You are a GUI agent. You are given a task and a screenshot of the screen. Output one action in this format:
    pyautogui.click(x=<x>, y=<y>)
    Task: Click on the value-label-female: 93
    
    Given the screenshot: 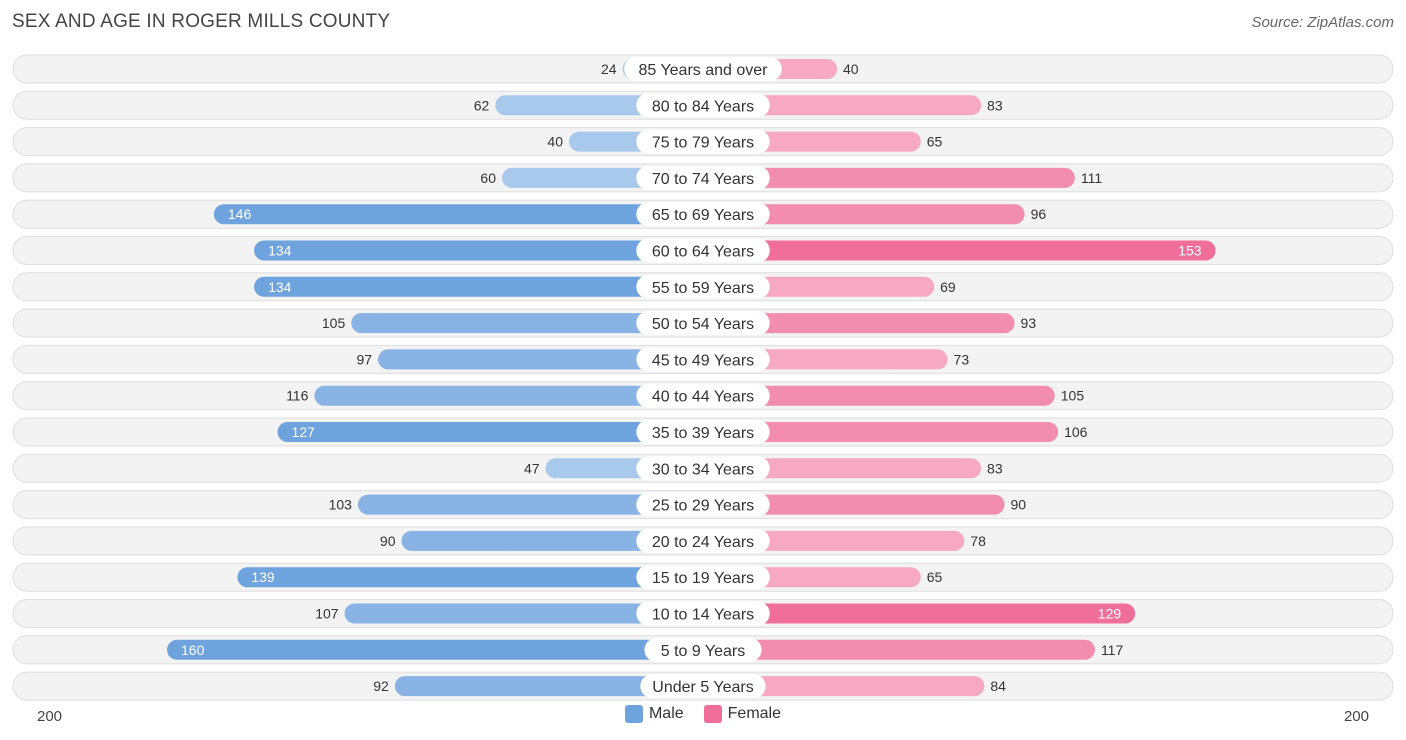 What is the action you would take?
    pyautogui.click(x=1029, y=323)
    